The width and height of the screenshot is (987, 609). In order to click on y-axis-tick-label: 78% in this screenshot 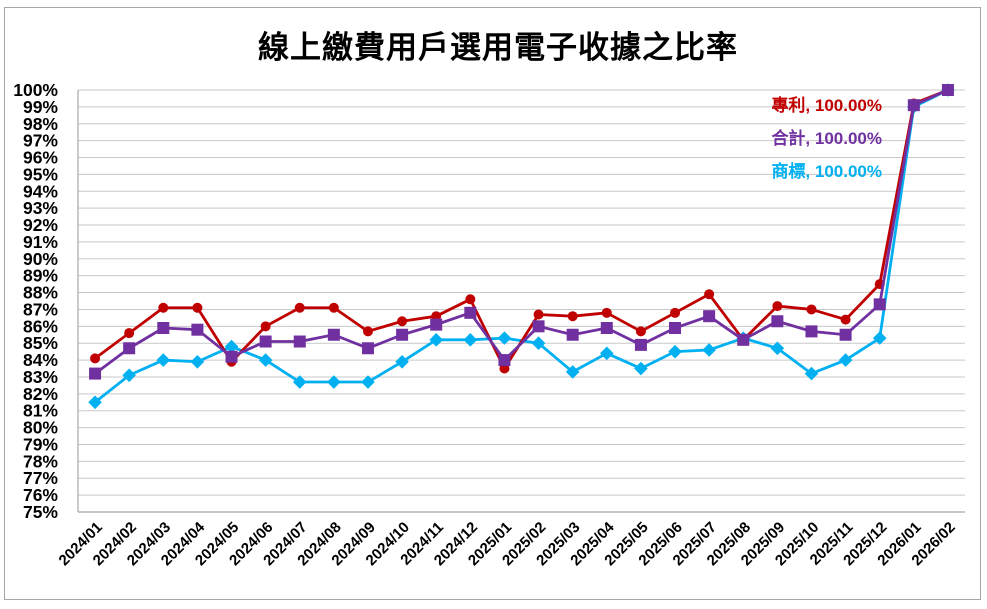, I will do `click(40, 461)`.